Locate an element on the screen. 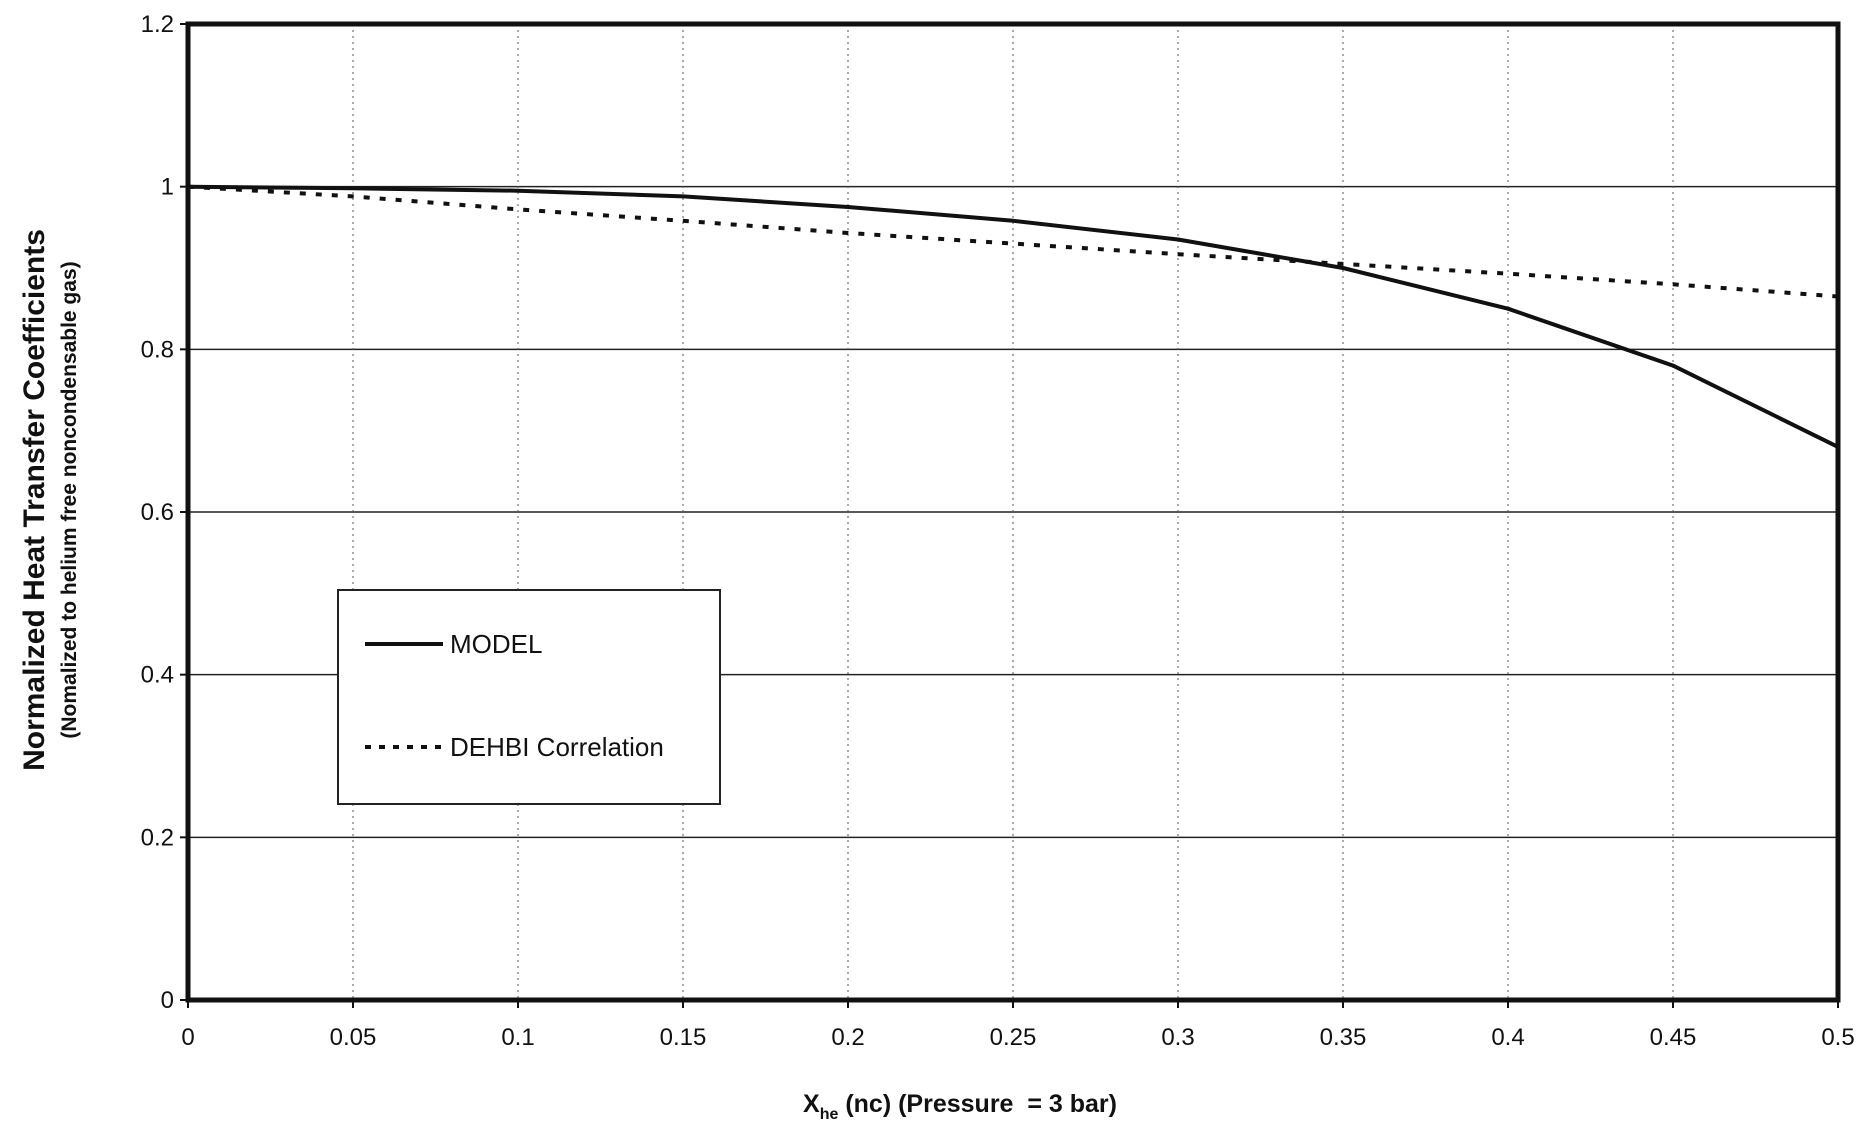 The width and height of the screenshot is (1858, 1141). y-tick-label: 0 is located at coordinates (167, 1000).